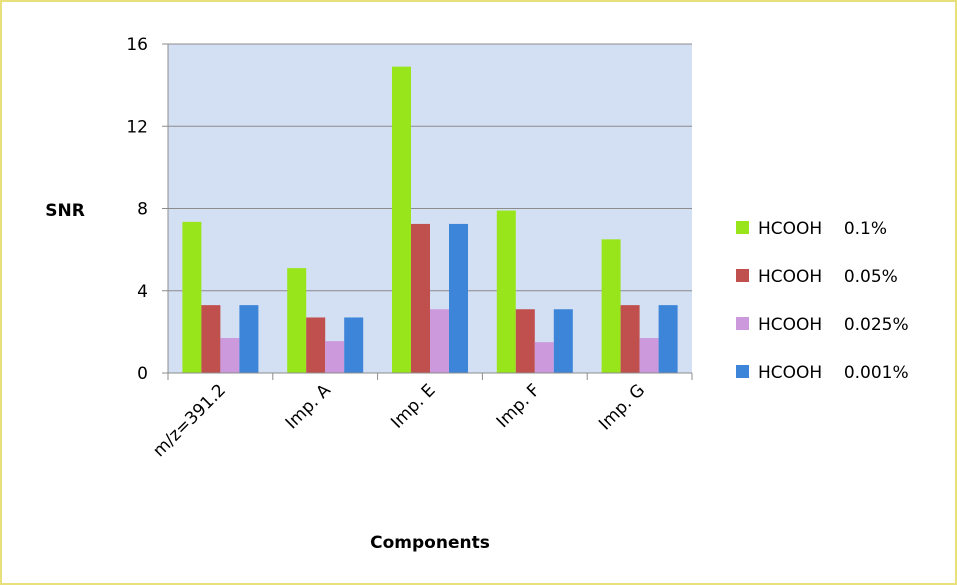 The image size is (957, 585). I want to click on legend-label: HCOOH 0.05%, so click(828, 277).